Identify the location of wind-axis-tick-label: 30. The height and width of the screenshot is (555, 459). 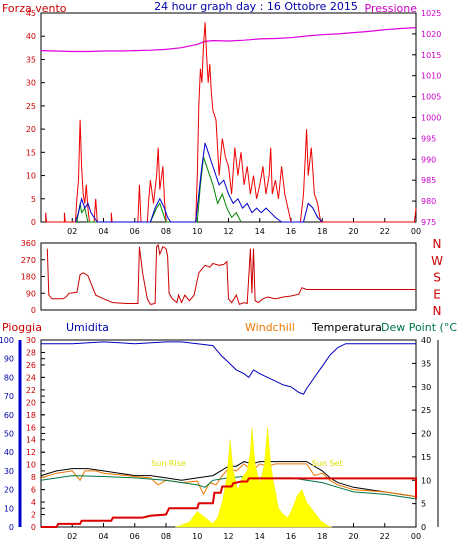
(31, 83).